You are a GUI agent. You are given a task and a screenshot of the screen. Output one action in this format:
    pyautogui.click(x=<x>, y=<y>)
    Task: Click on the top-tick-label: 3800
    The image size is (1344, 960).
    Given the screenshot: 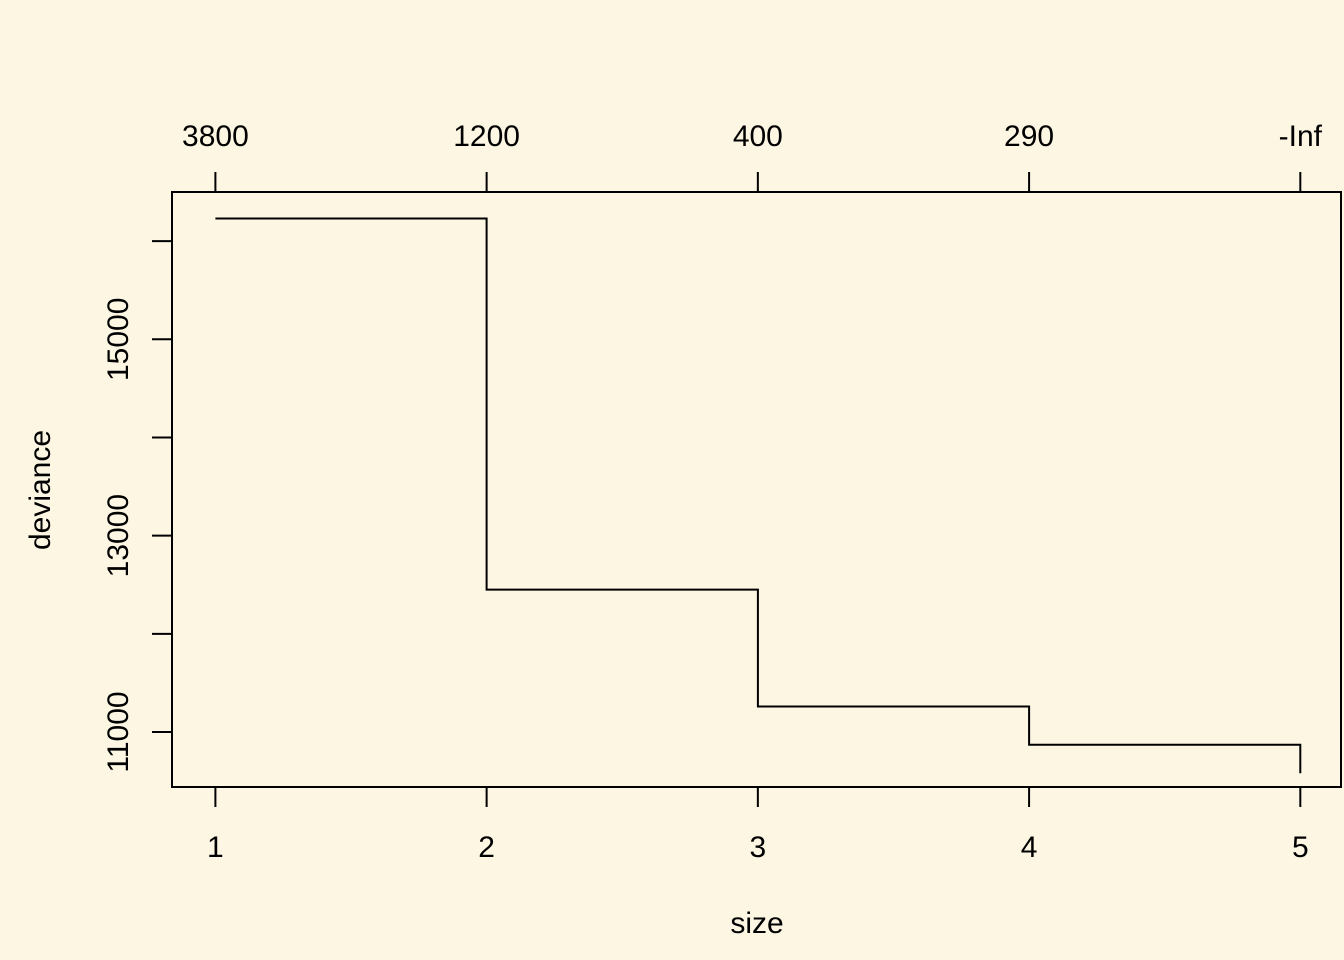 What is the action you would take?
    pyautogui.click(x=215, y=136)
    